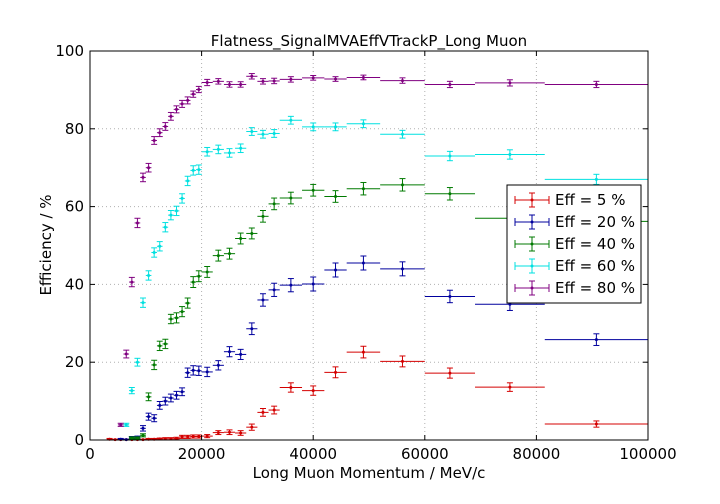 This screenshot has height=504, width=720. Describe the element at coordinates (313, 454) in the screenshot. I see `x-tick-label: 40000` at that location.